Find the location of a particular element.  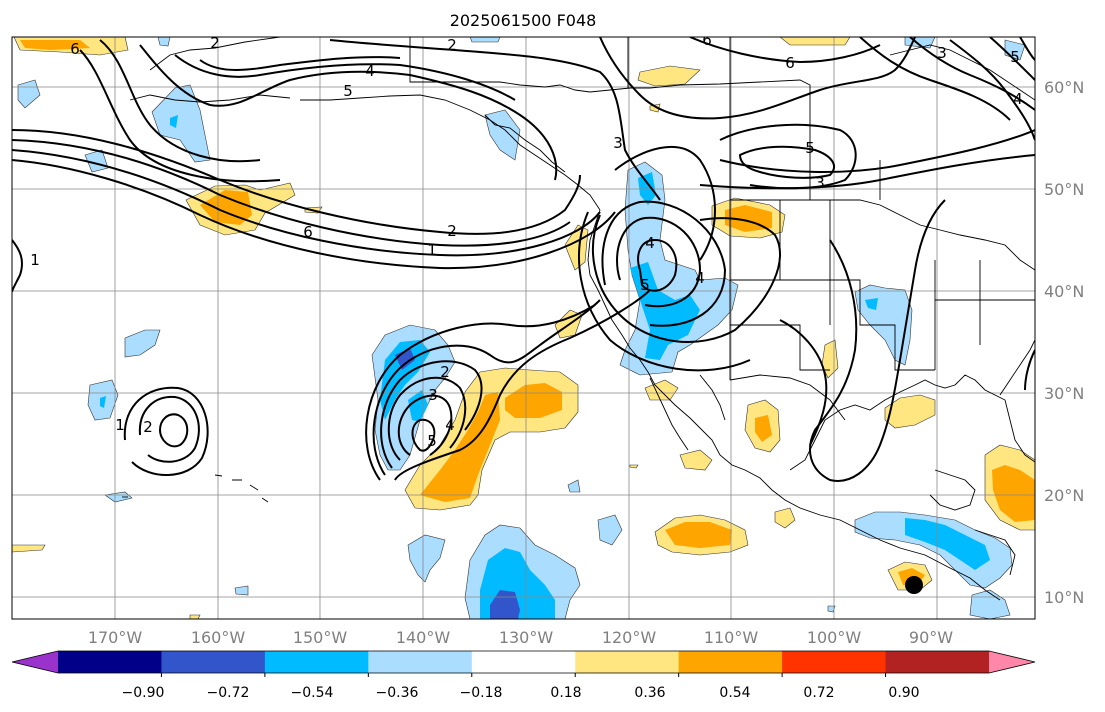

colorbar-tick-label: −0.18 is located at coordinates (481, 693).